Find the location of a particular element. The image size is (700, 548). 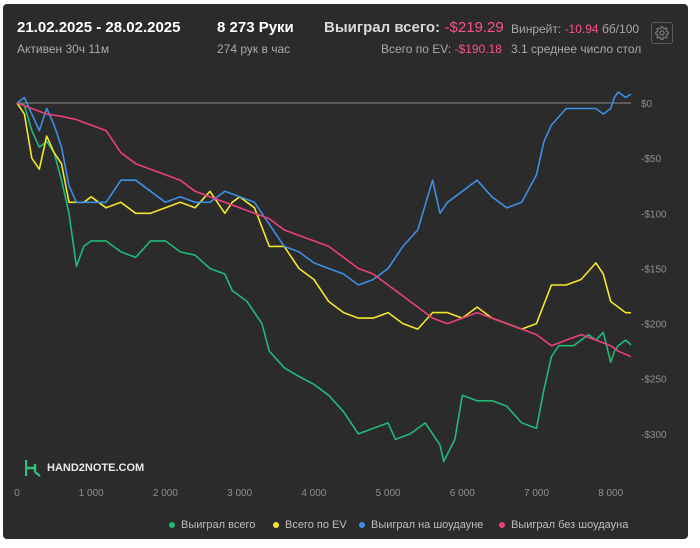

legend-label-showdown: Выиграл на шоудауне is located at coordinates (427, 525).